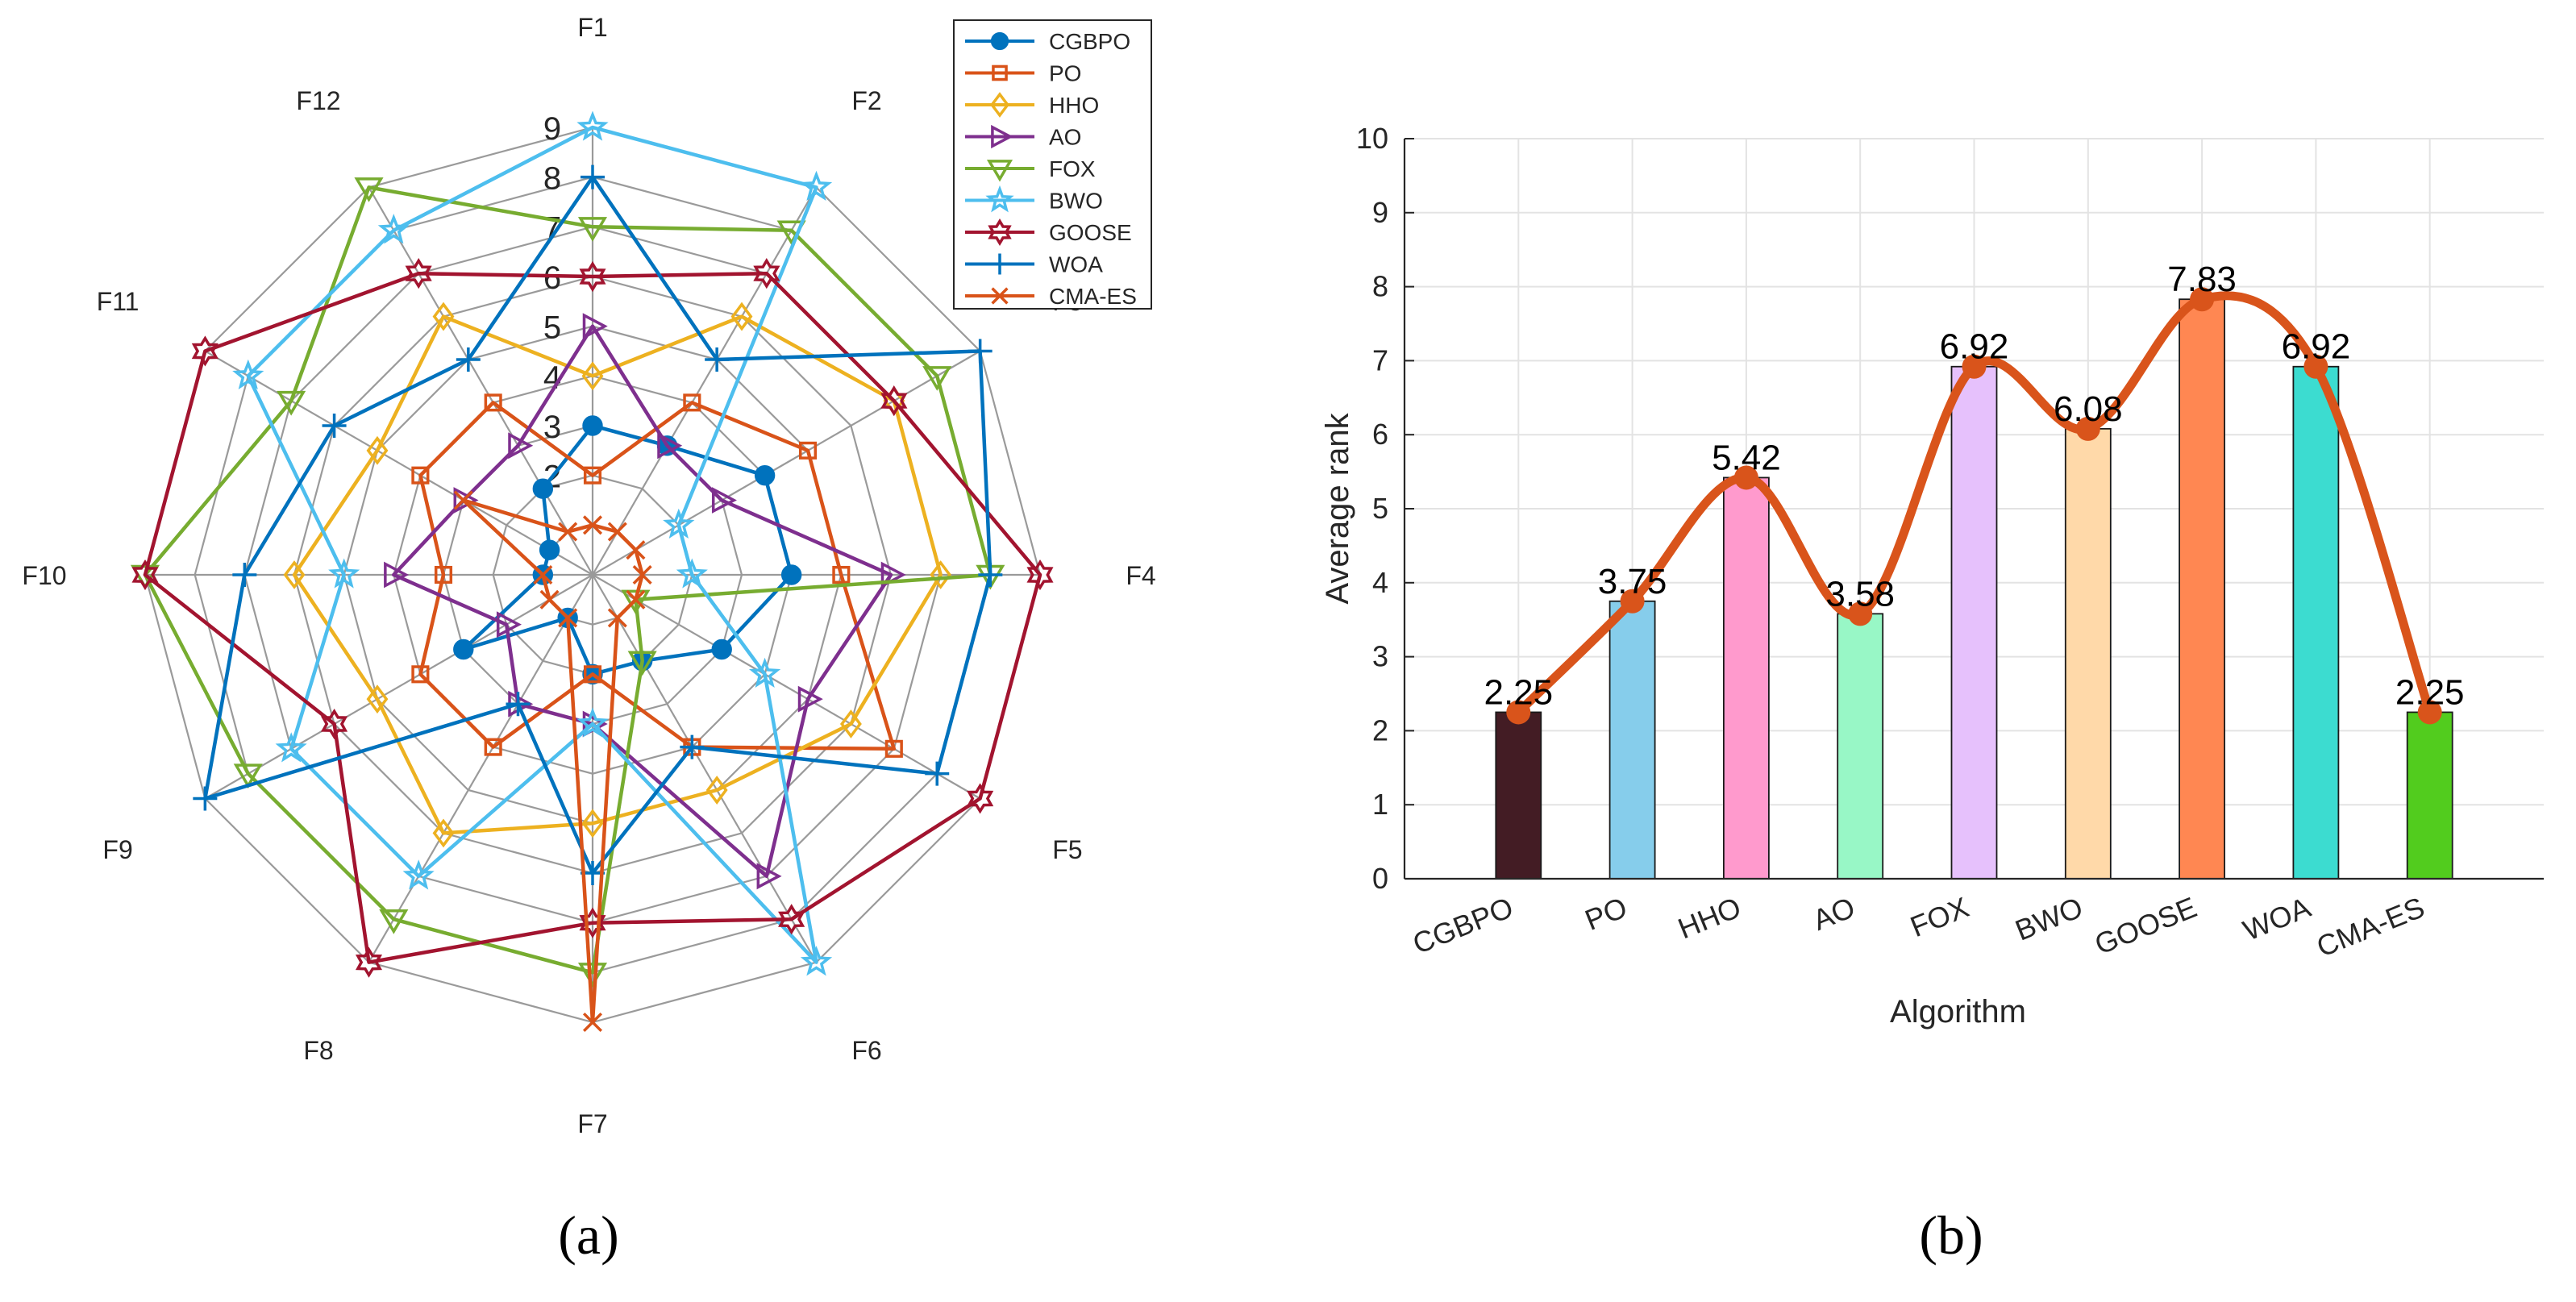 The image size is (2576, 1302). Describe the element at coordinates (1091, 232) in the screenshot. I see `legend-entry: GOOSE` at that location.